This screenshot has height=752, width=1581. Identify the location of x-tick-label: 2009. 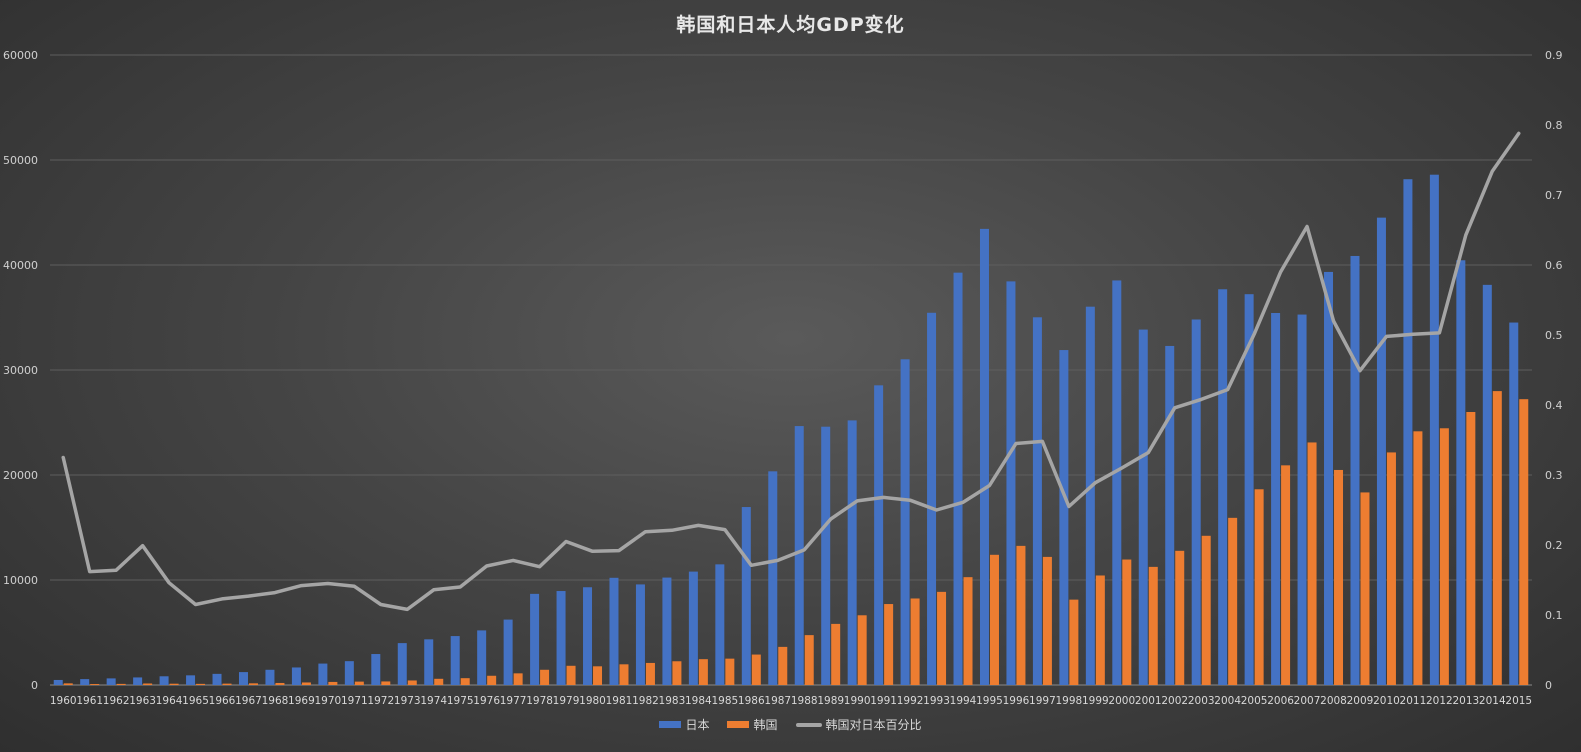
(1360, 701).